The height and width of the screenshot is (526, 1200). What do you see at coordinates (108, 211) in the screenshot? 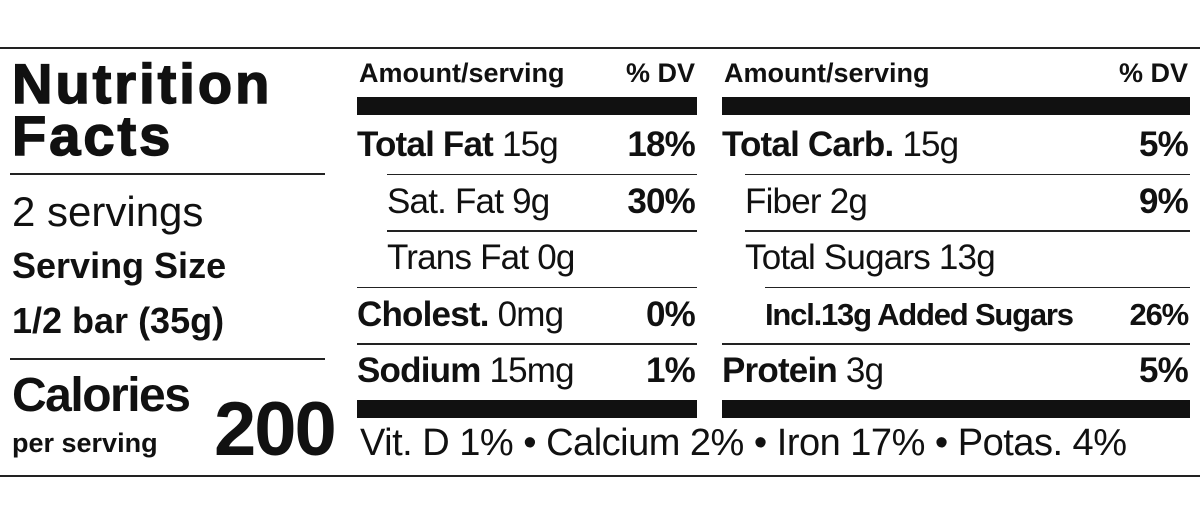
I see `servings: 2 servings` at bounding box center [108, 211].